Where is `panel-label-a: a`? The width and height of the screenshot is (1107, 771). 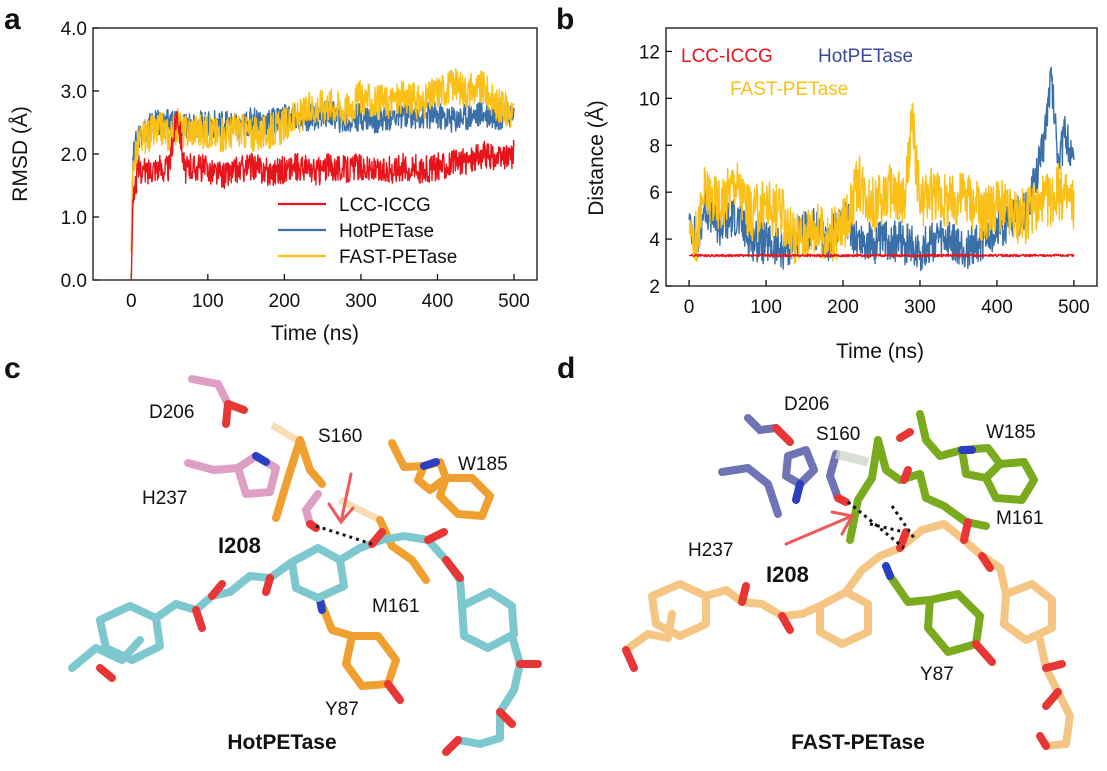 panel-label-a: a is located at coordinates (12, 19).